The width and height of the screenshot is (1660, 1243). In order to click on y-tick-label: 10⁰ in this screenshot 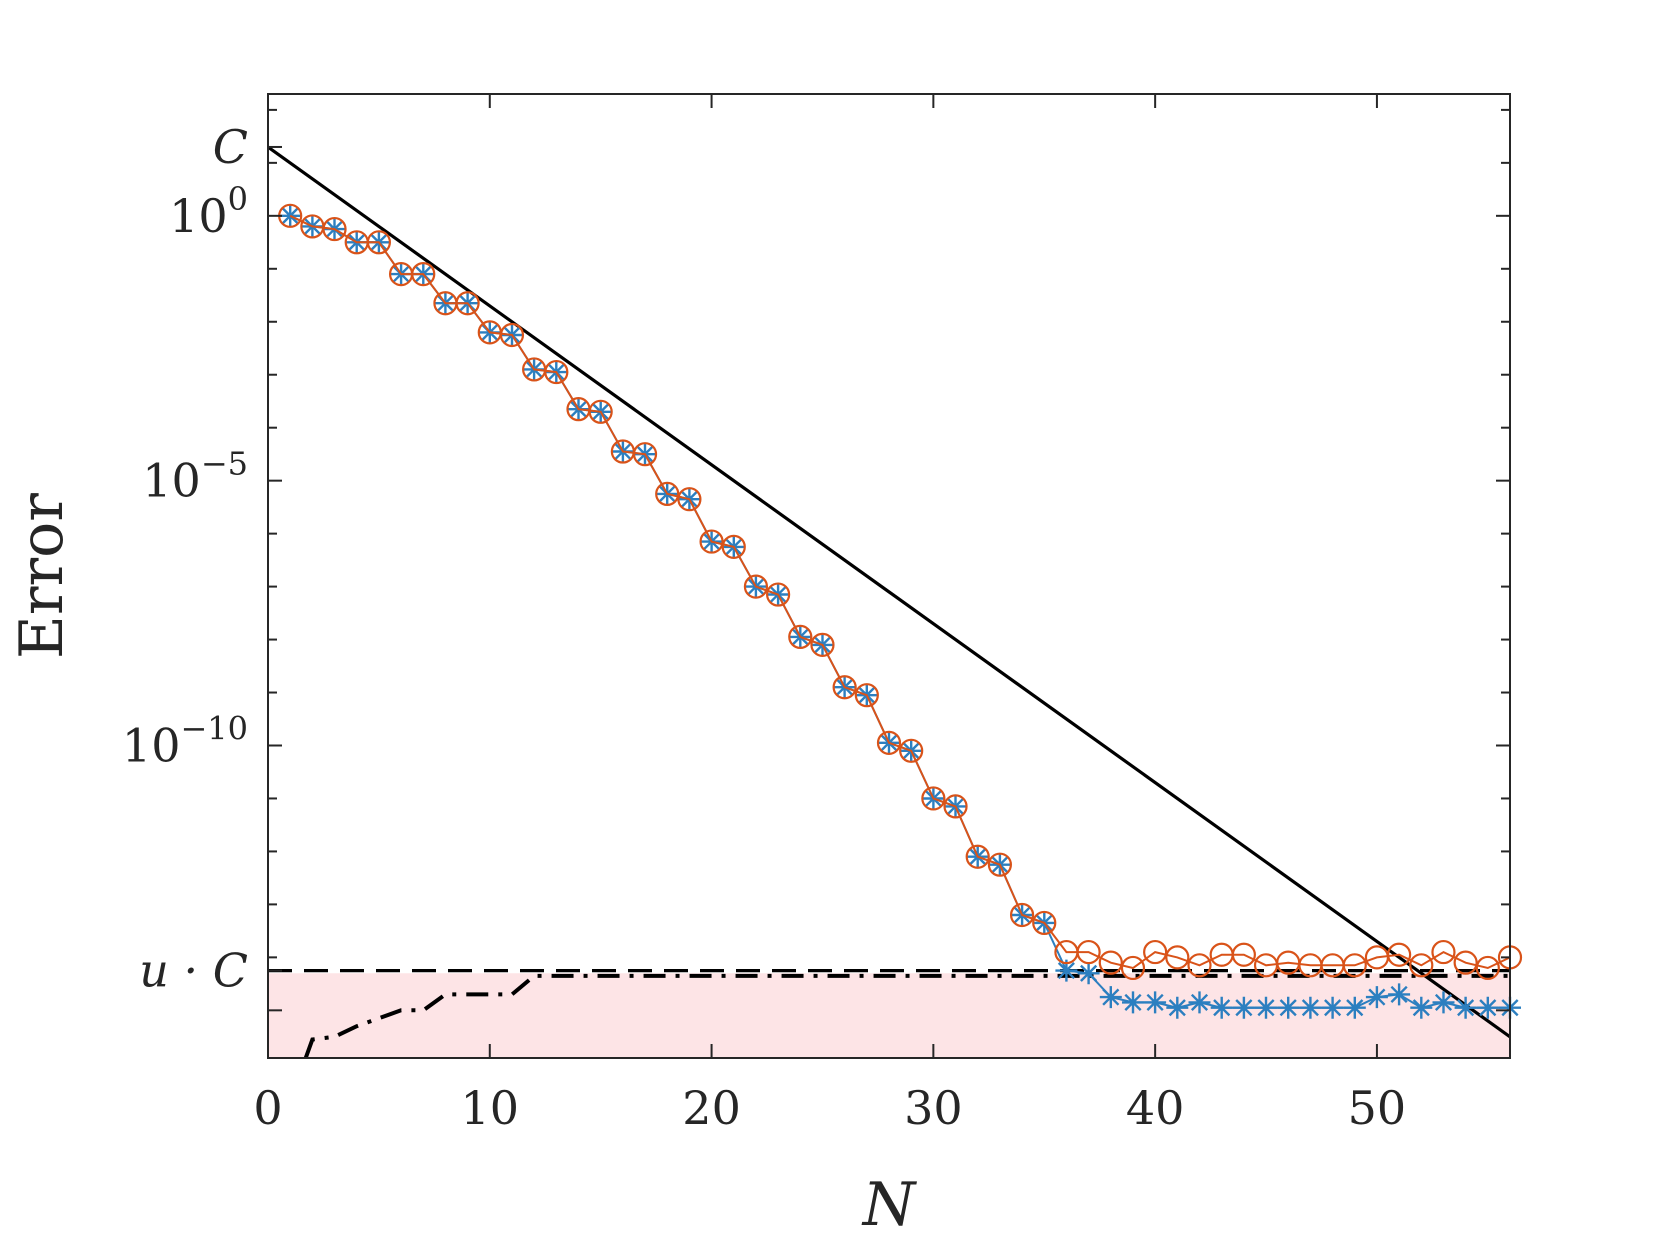, I will do `click(208, 211)`.